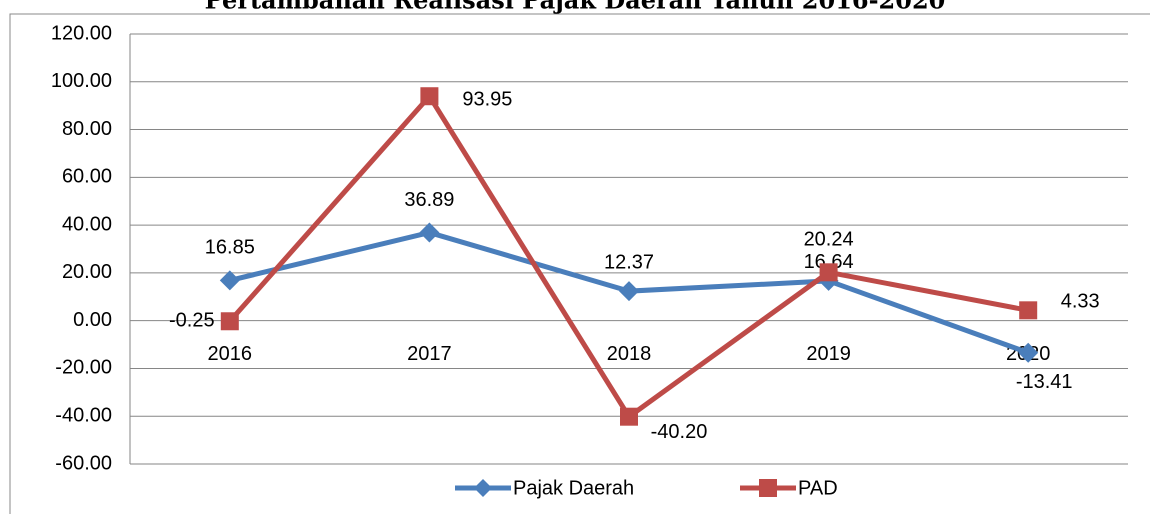 The width and height of the screenshot is (1150, 514). What do you see at coordinates (92, 320) in the screenshot?
I see `y-tick-label: 0.00` at bounding box center [92, 320].